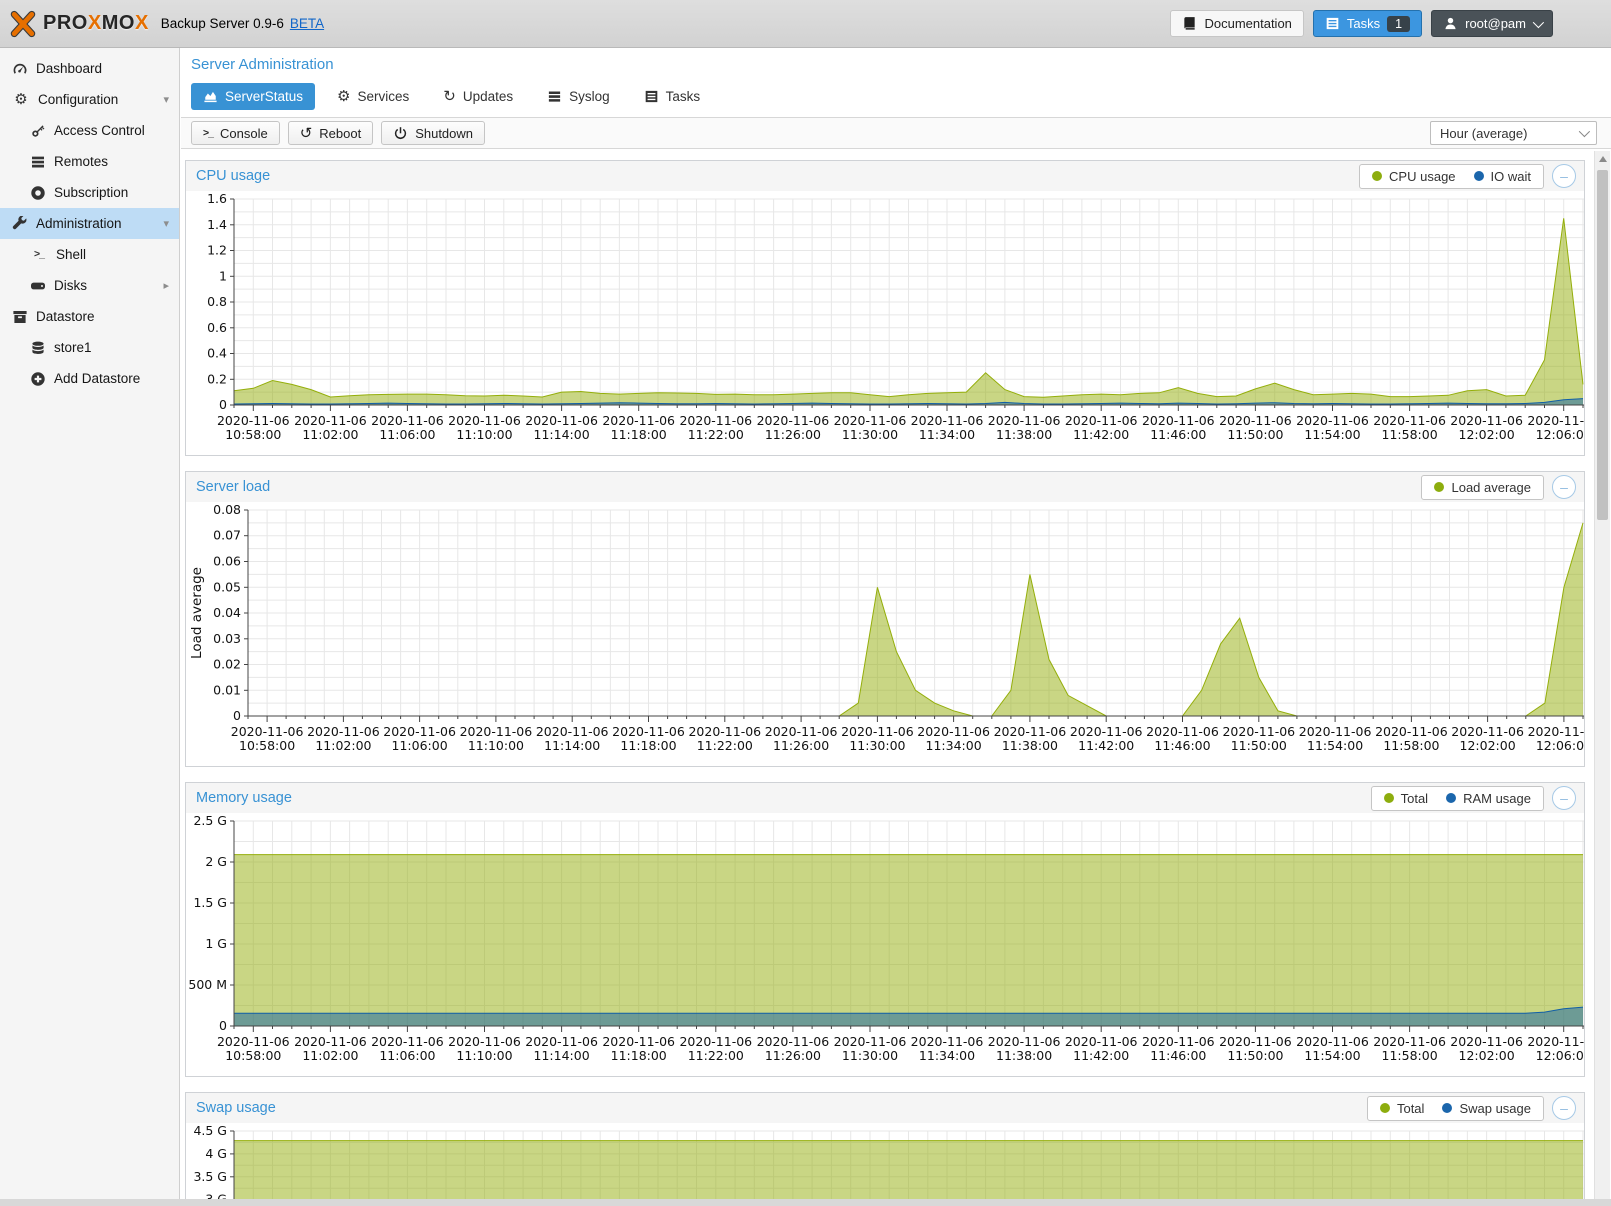  Describe the element at coordinates (805, 1202) in the screenshot. I see `horizontal-scrollbar-track` at that location.